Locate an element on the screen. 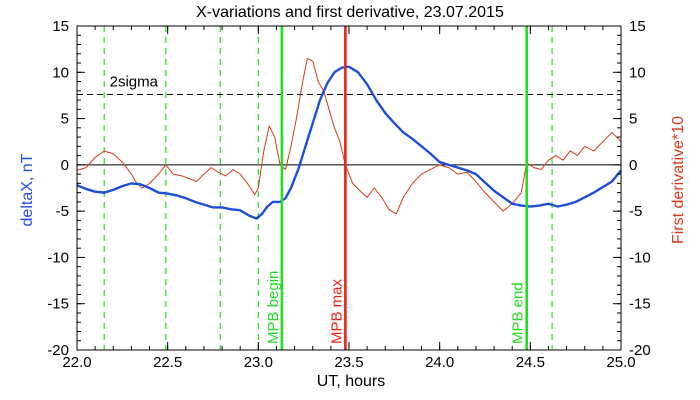 The height and width of the screenshot is (400, 700). y-tick-label-right-0: 15 is located at coordinates (637, 26).